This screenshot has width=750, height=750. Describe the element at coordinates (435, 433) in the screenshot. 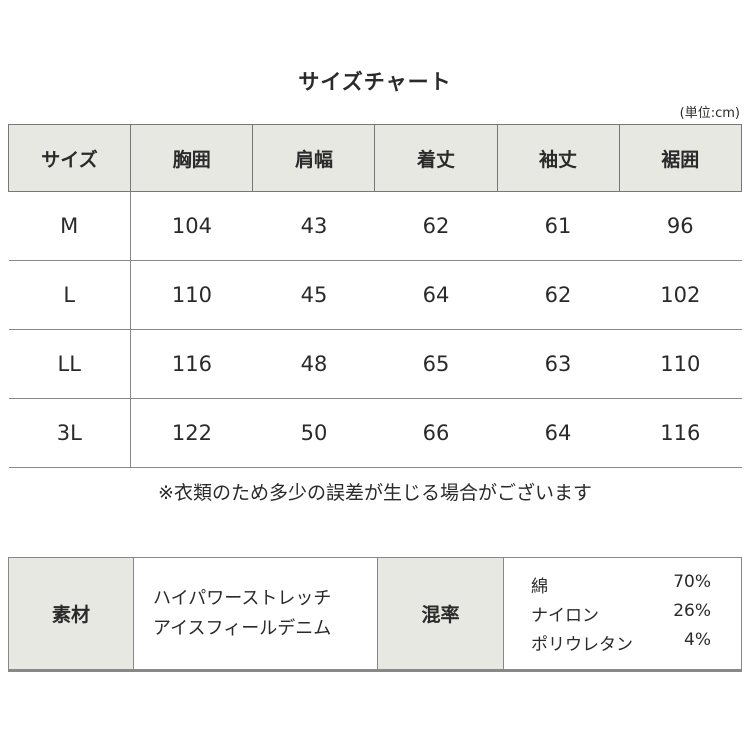

I see `measurement-cell: 66` at that location.